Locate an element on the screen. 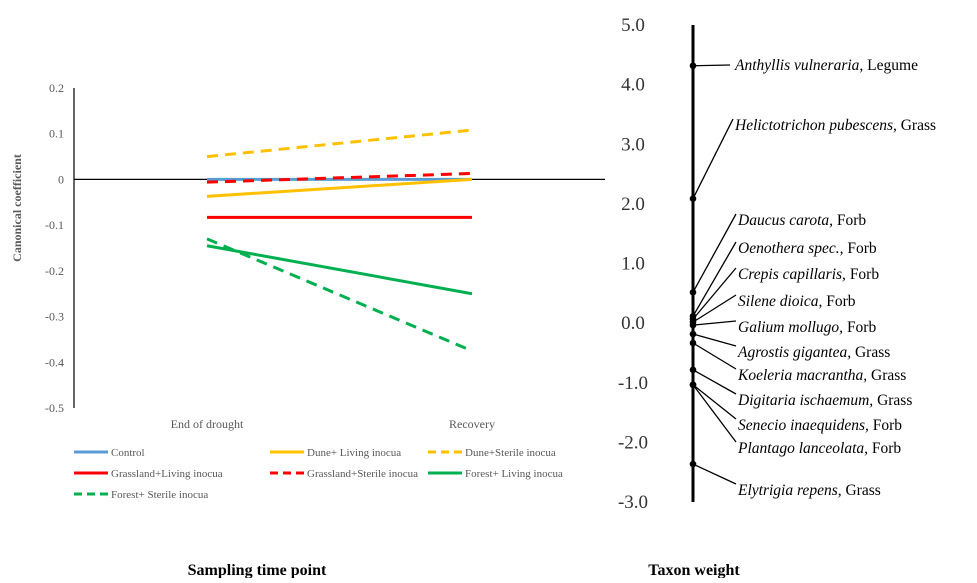  taxon-name: Plantago lanceolata, is located at coordinates (802, 448).